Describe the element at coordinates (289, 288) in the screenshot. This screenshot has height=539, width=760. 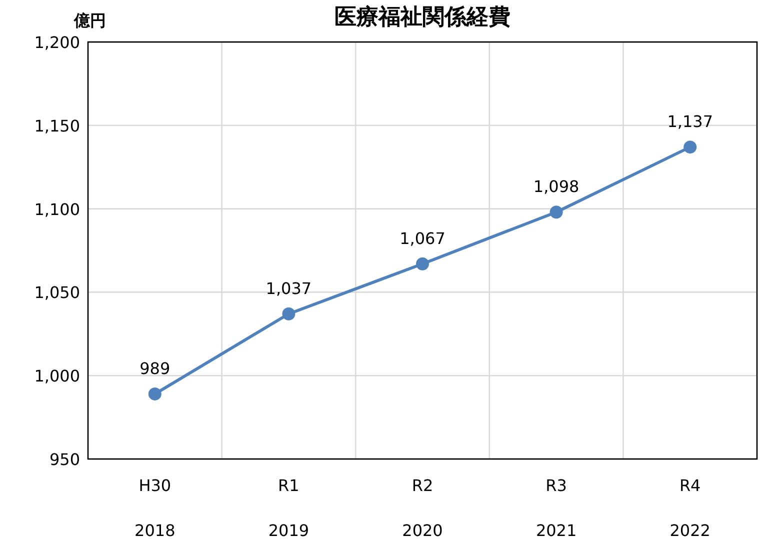
I see `data-label: 1,037` at that location.